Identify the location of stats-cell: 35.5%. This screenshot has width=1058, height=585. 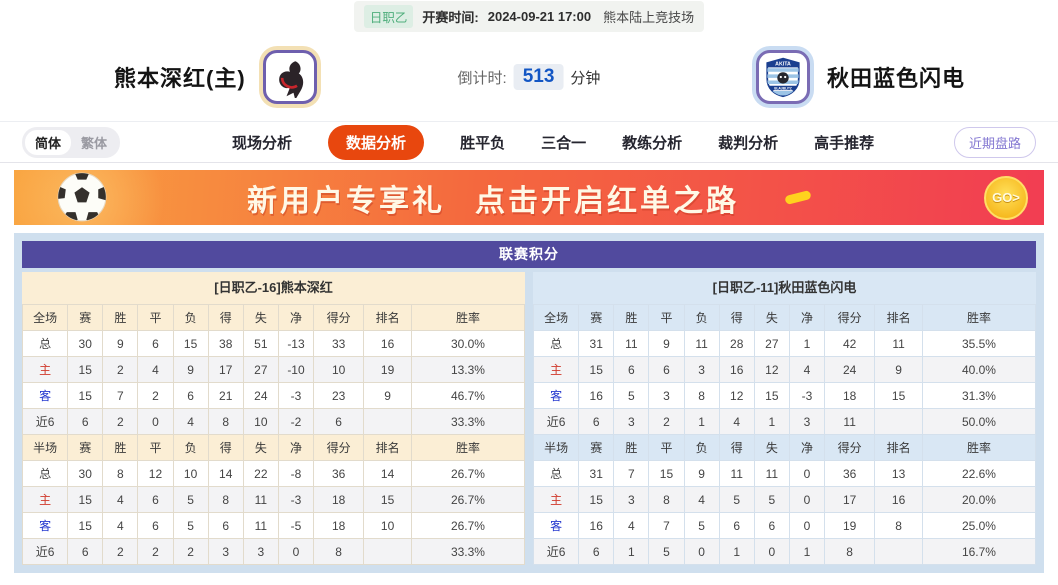
(979, 343).